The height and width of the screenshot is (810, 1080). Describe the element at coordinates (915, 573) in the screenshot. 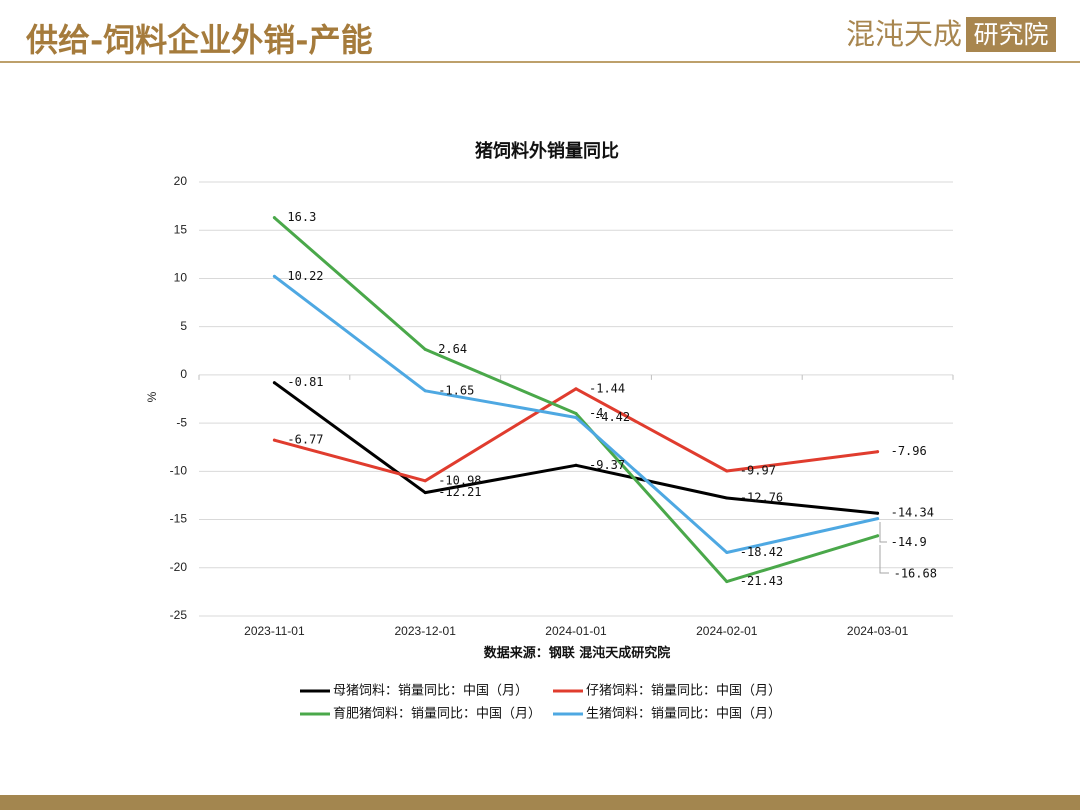

I see `data-label: -16.68` at that location.